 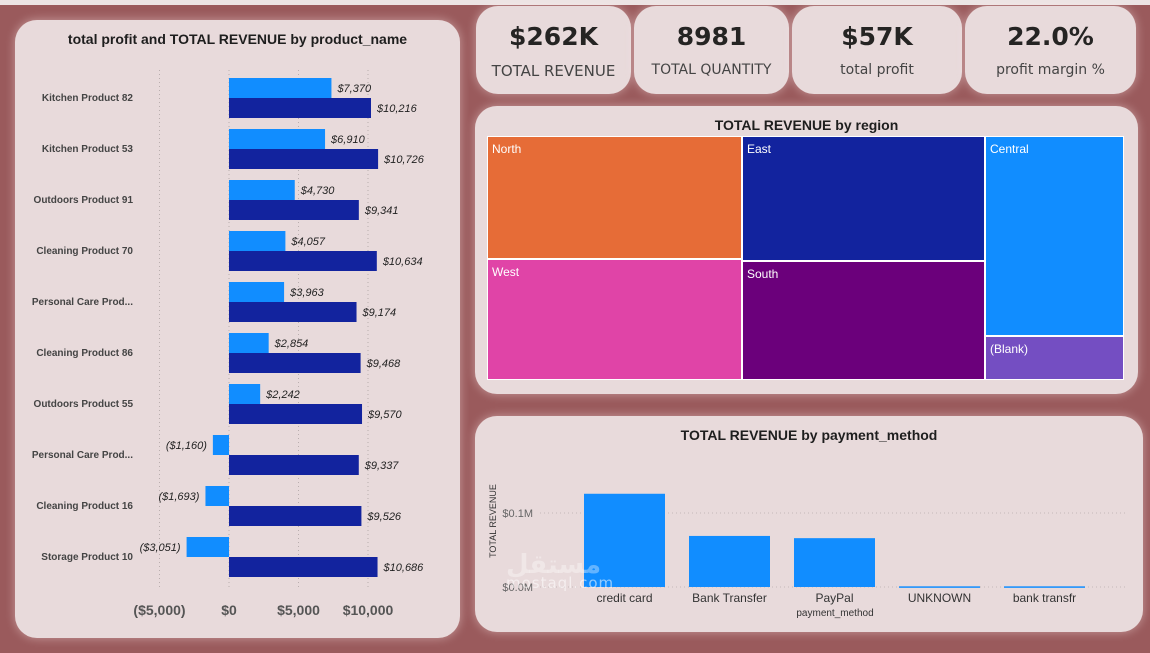 I want to click on category-label: Cleaning Product 70, so click(x=84, y=251).